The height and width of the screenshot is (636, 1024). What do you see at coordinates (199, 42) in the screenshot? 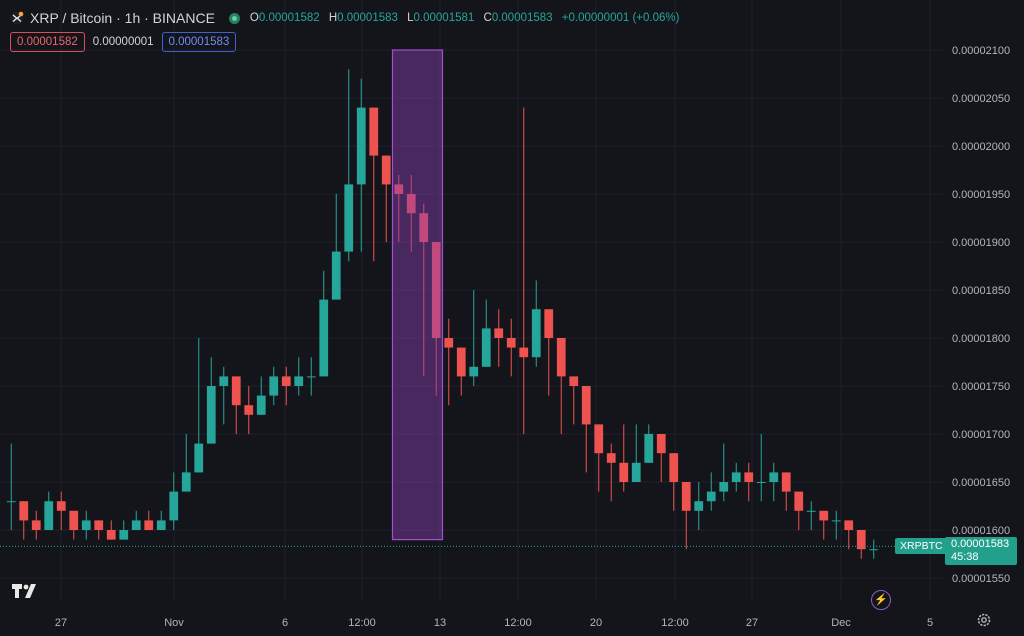
I see `buy-button: 0.00001583` at bounding box center [199, 42].